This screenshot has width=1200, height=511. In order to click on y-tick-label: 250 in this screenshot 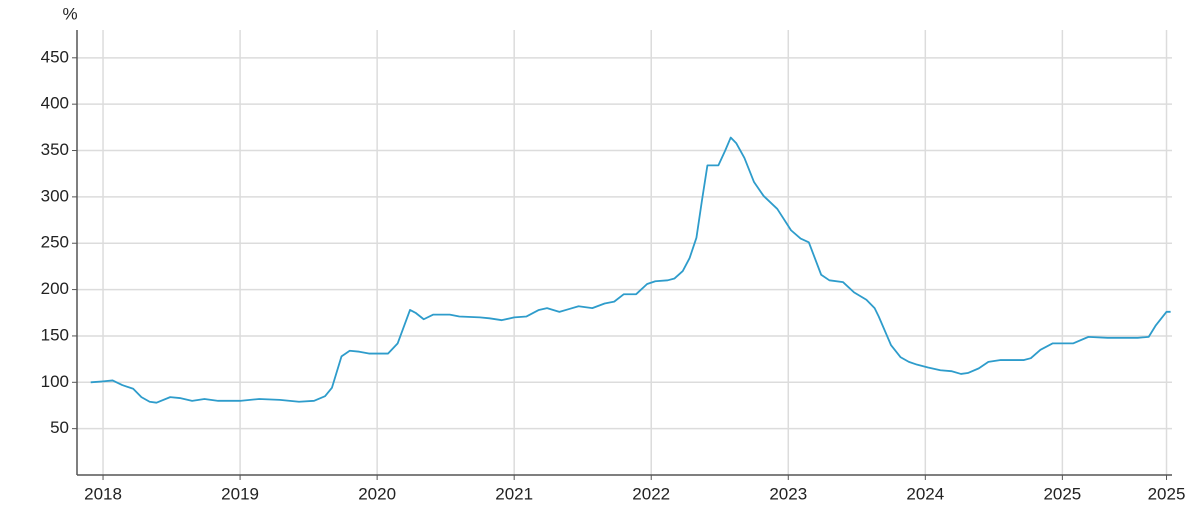, I will do `click(55, 242)`.